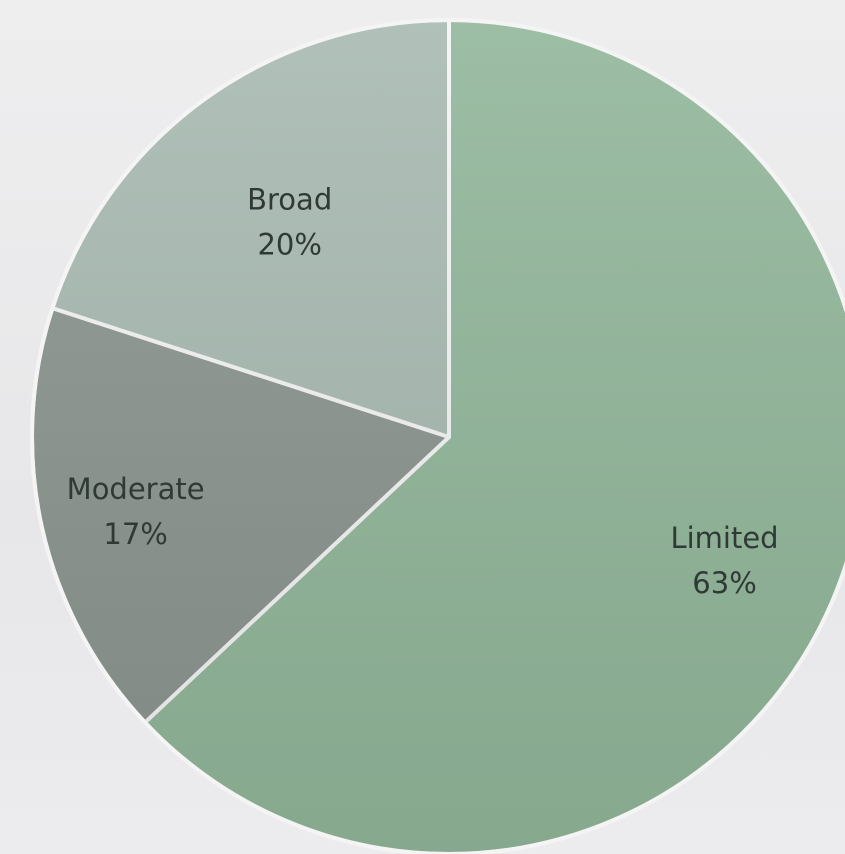  What do you see at coordinates (289, 200) in the screenshot?
I see `slice-label-broad: Broad` at bounding box center [289, 200].